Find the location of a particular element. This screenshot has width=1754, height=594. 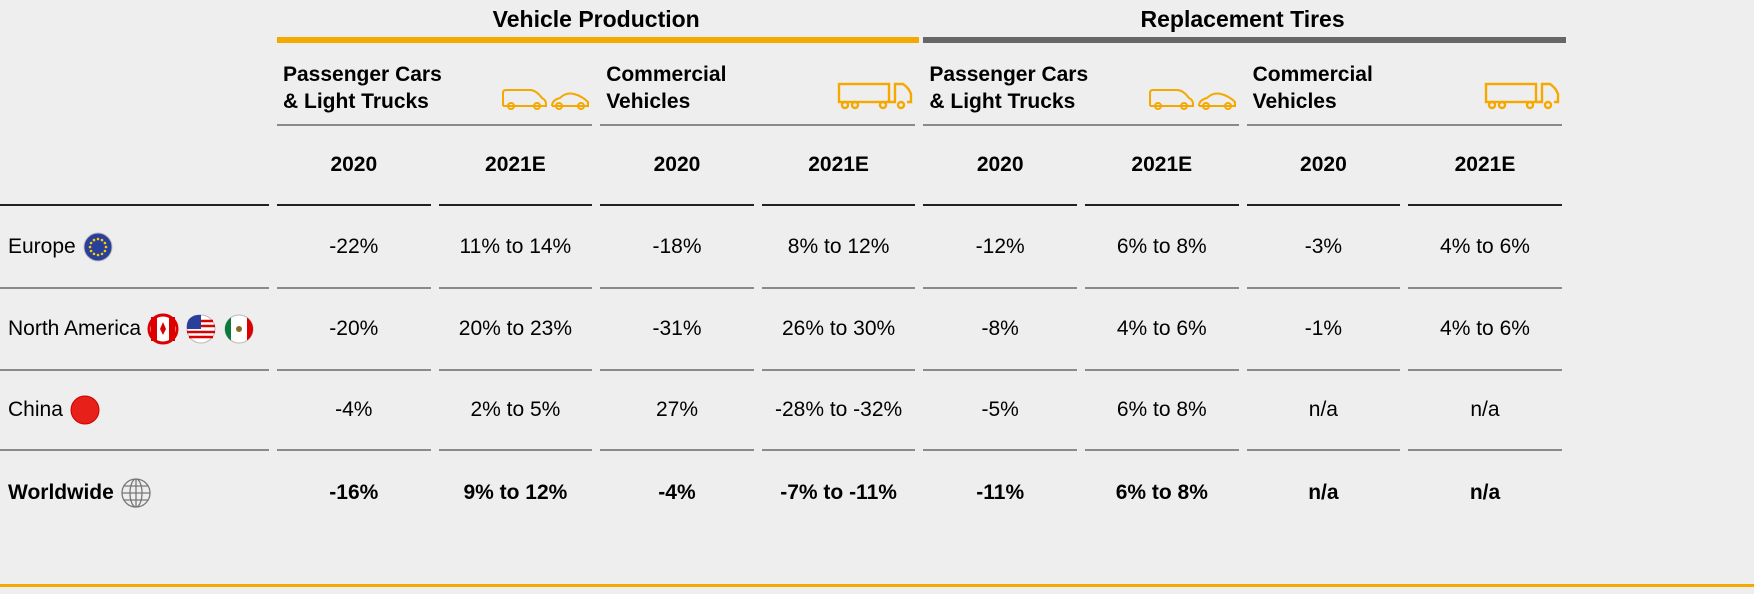

truck-icon is located at coordinates (875, 97).